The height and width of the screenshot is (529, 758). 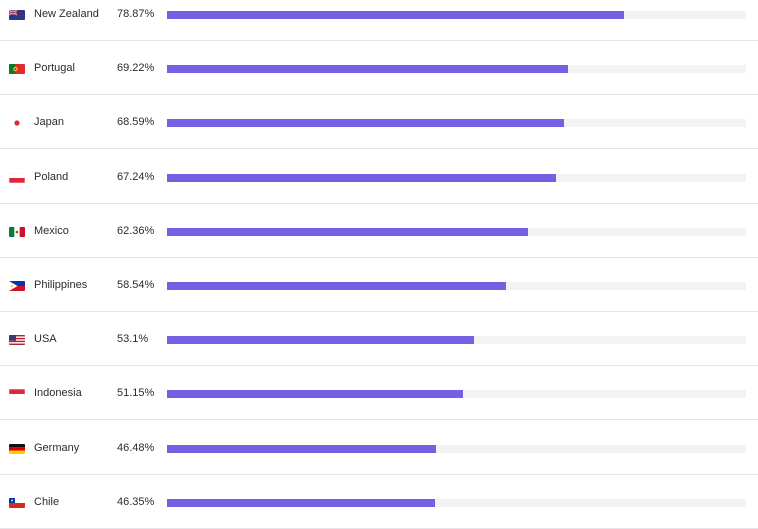 What do you see at coordinates (54, 68) in the screenshot?
I see `country-label: Portugal` at bounding box center [54, 68].